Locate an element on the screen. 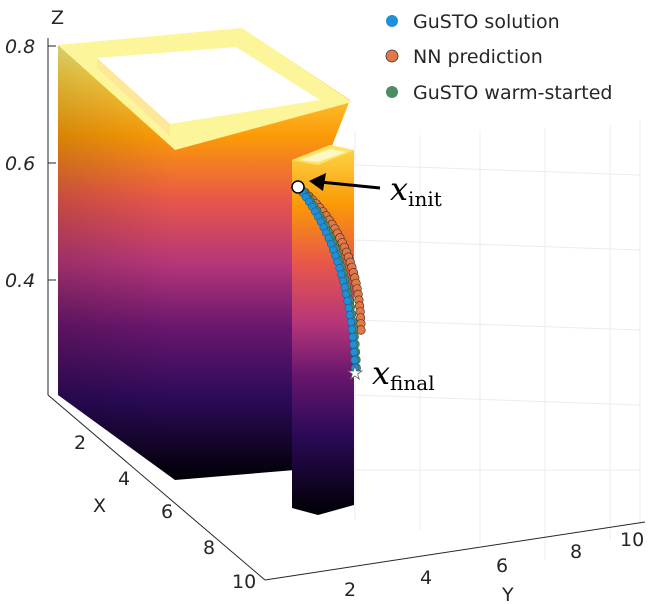  y-tick-label: 4 is located at coordinates (426, 578).